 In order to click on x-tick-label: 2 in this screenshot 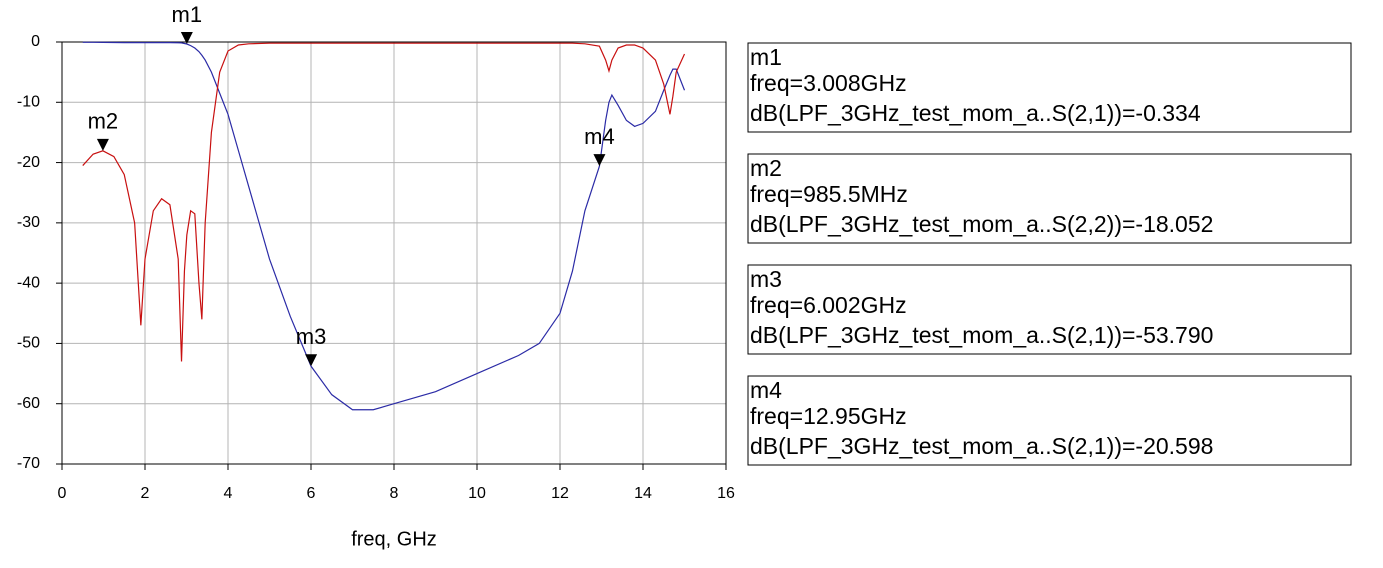, I will do `click(145, 493)`.